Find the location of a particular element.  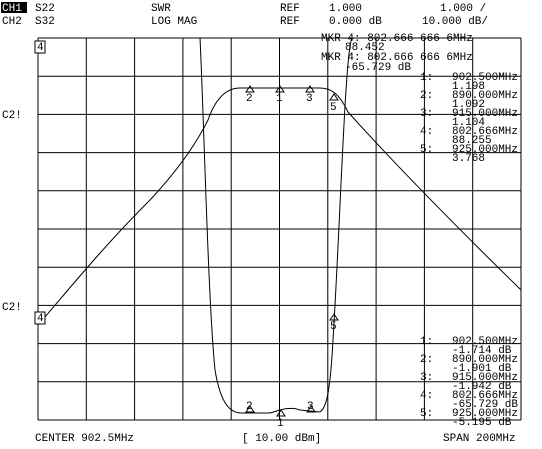

ch2-ref: 0.000 dB is located at coordinates (355, 22).